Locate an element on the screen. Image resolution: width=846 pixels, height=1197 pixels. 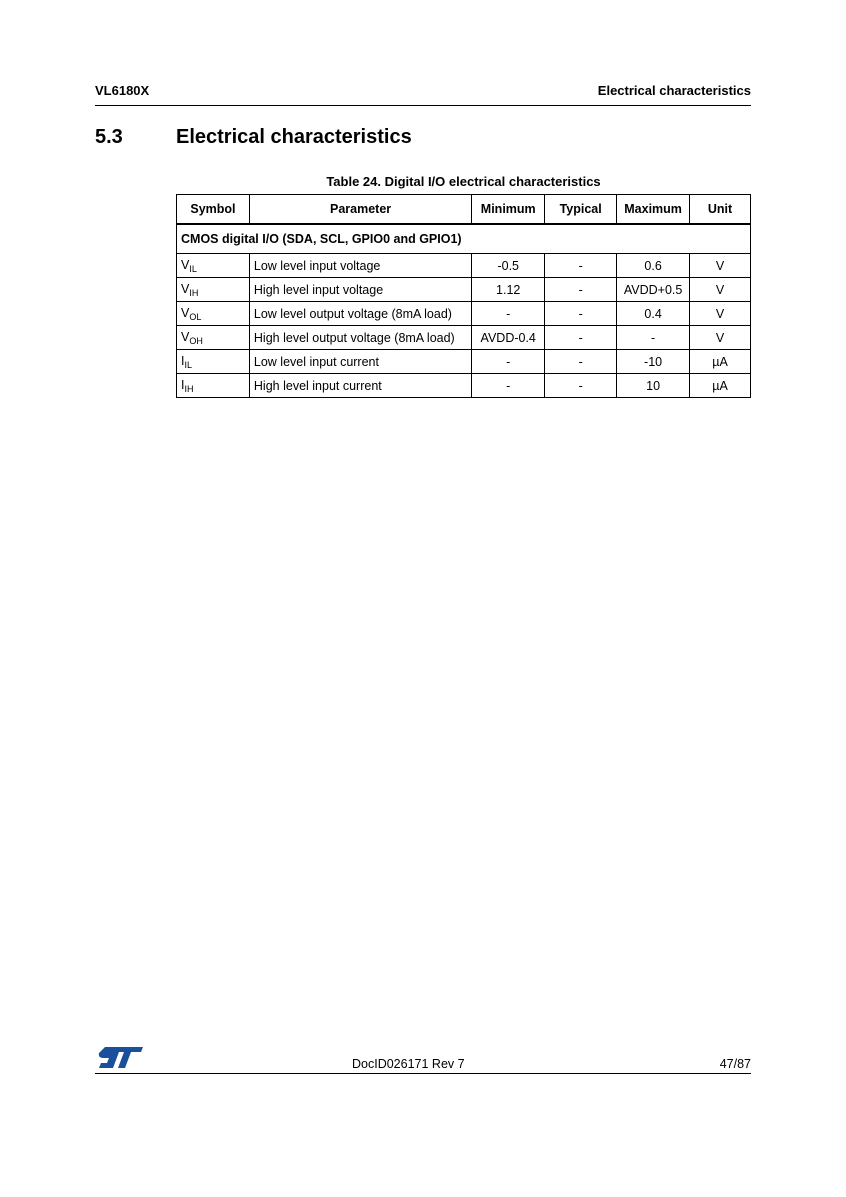
table-row: VIL Low level input voltage -0.5-0.6 V is located at coordinates (463, 265).